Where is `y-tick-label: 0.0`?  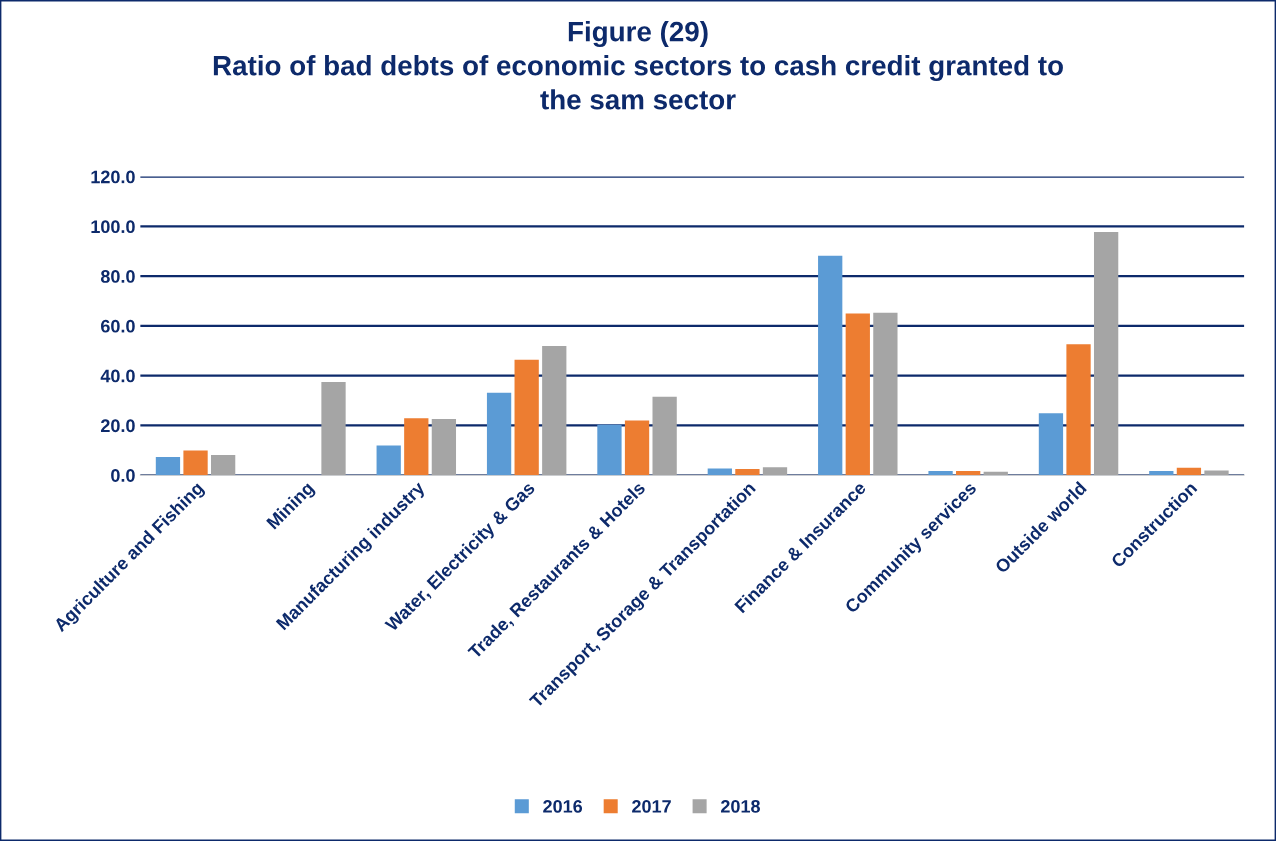
y-tick-label: 0.0 is located at coordinates (123, 475).